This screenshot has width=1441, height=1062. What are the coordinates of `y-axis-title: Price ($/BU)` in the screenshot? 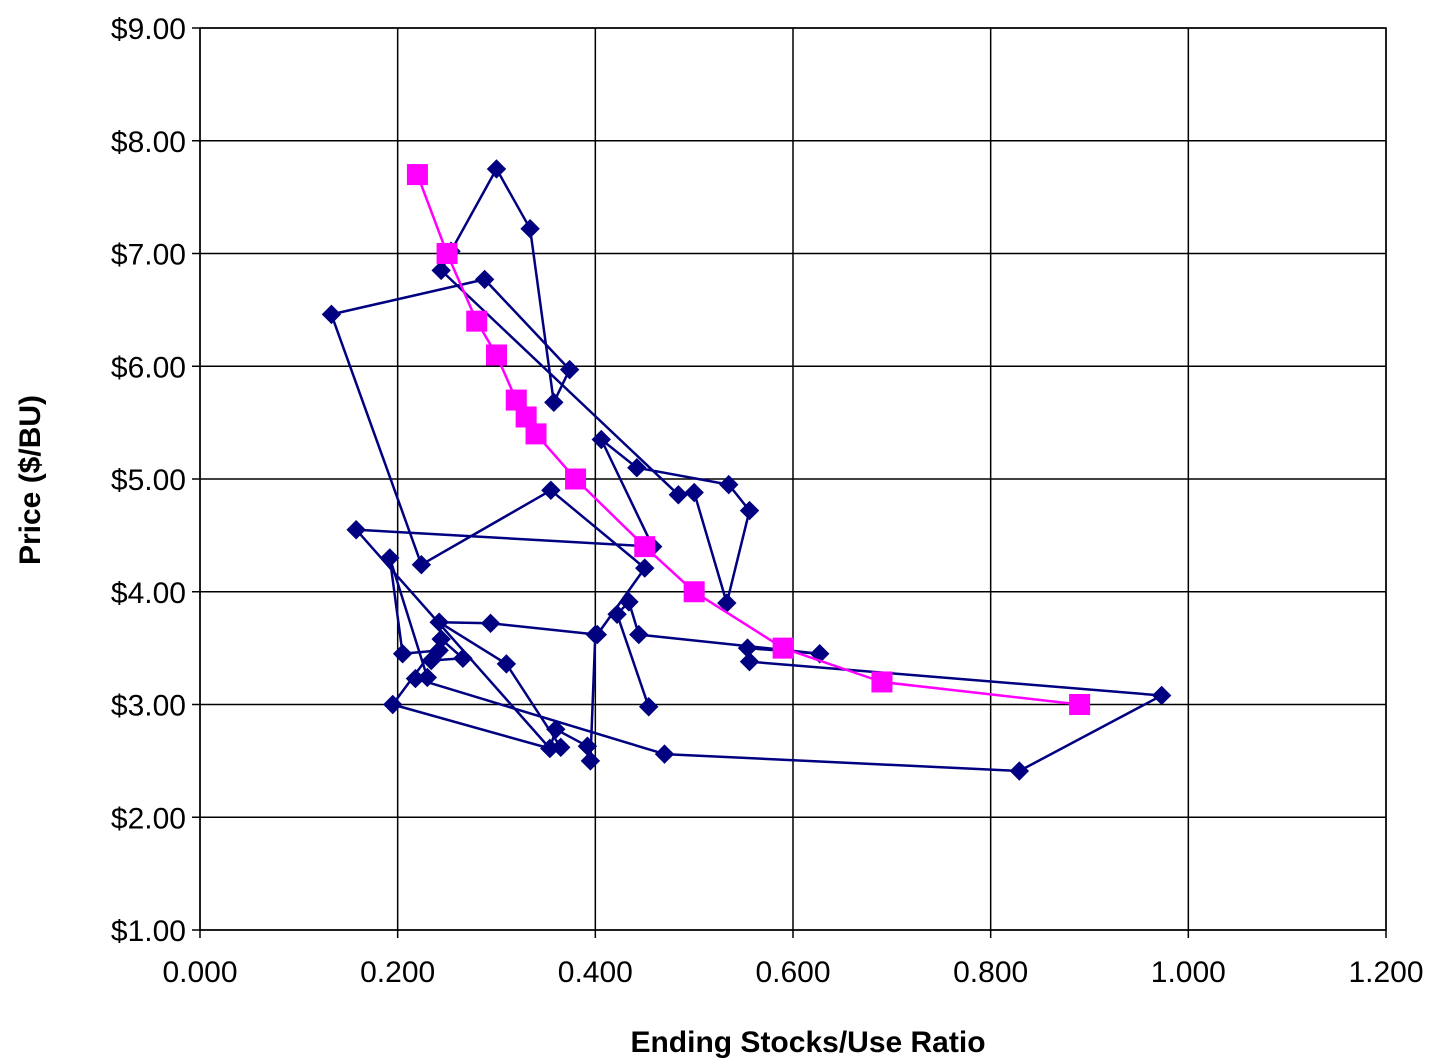 It's located at (30, 480).